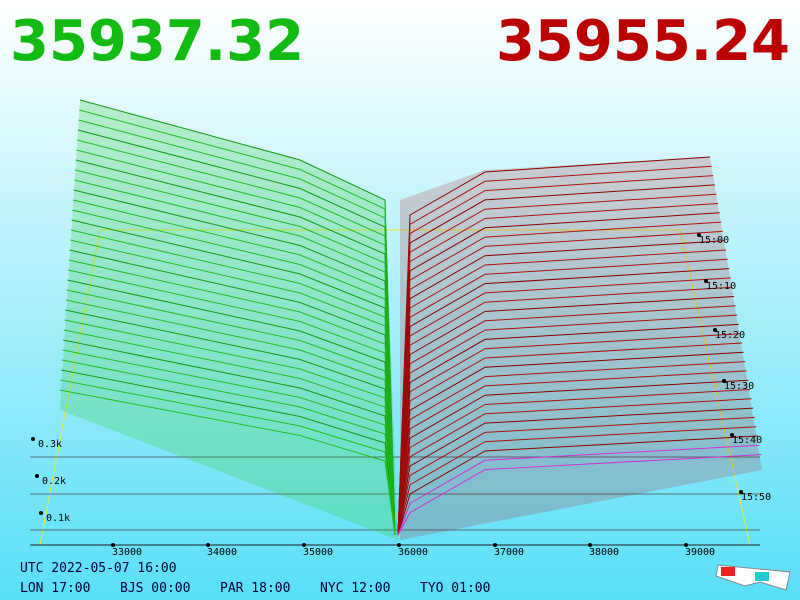 This screenshot has width=800, height=600. Describe the element at coordinates (50, 444) in the screenshot. I see `depth-label: 0.3k` at that location.